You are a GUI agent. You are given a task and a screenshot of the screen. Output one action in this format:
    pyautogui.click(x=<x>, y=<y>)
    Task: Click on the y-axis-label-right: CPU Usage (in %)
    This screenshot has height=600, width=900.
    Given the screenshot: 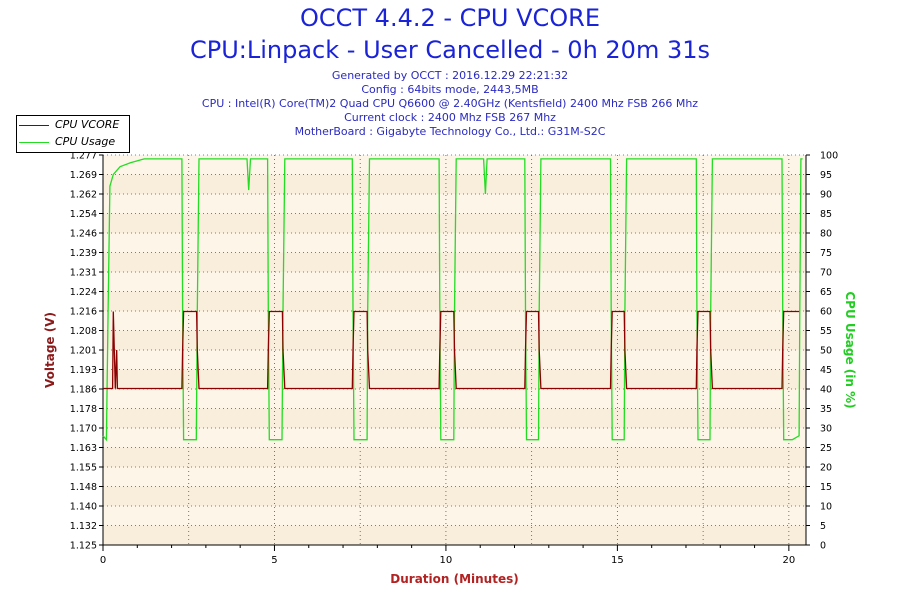 What is the action you would take?
    pyautogui.click(x=850, y=349)
    